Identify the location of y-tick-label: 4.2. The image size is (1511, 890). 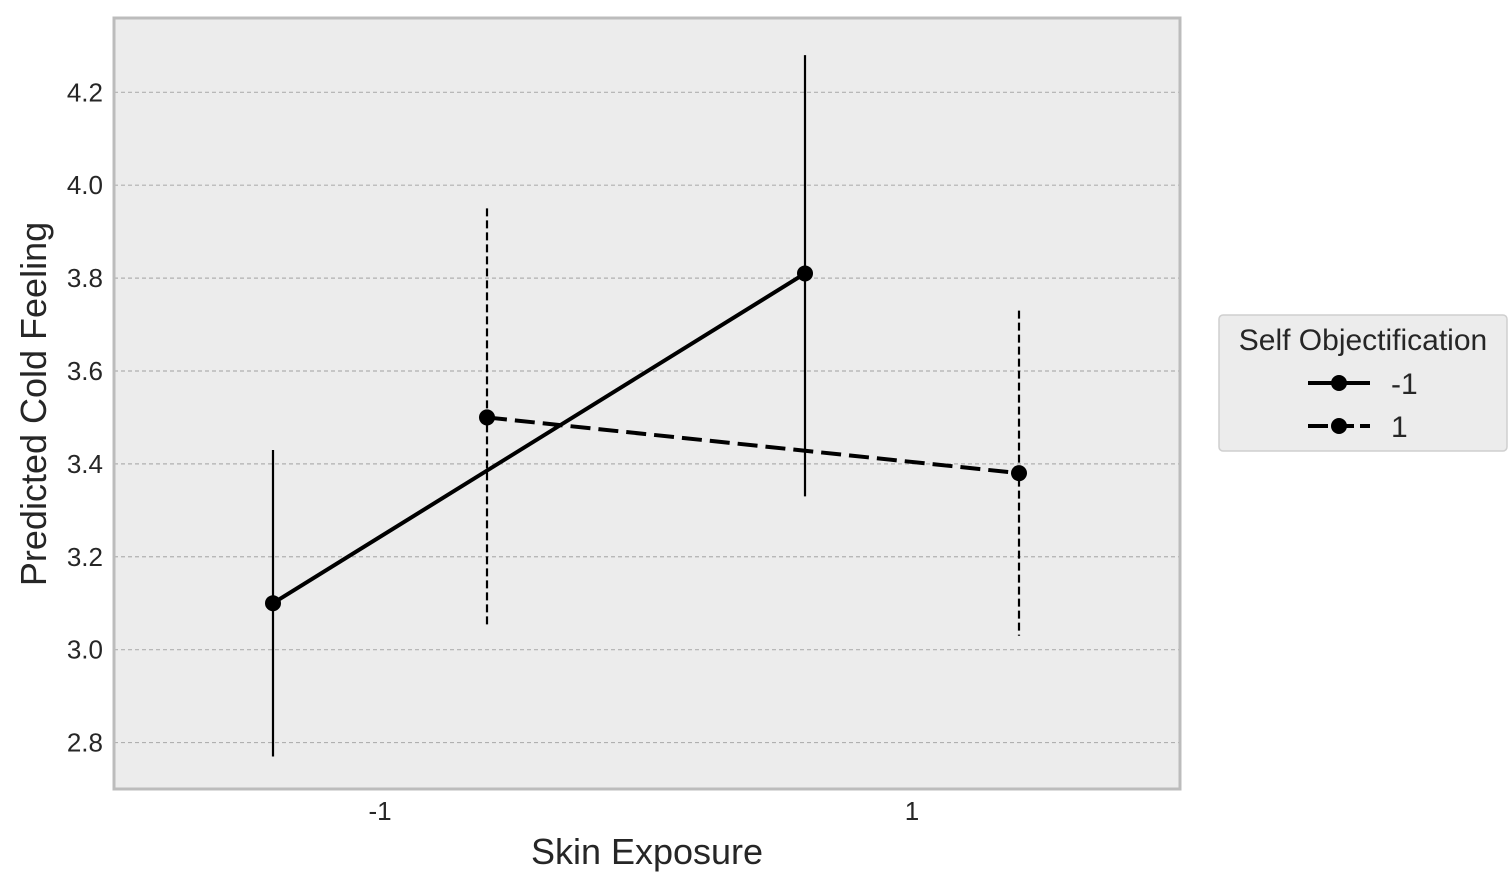
(85, 92).